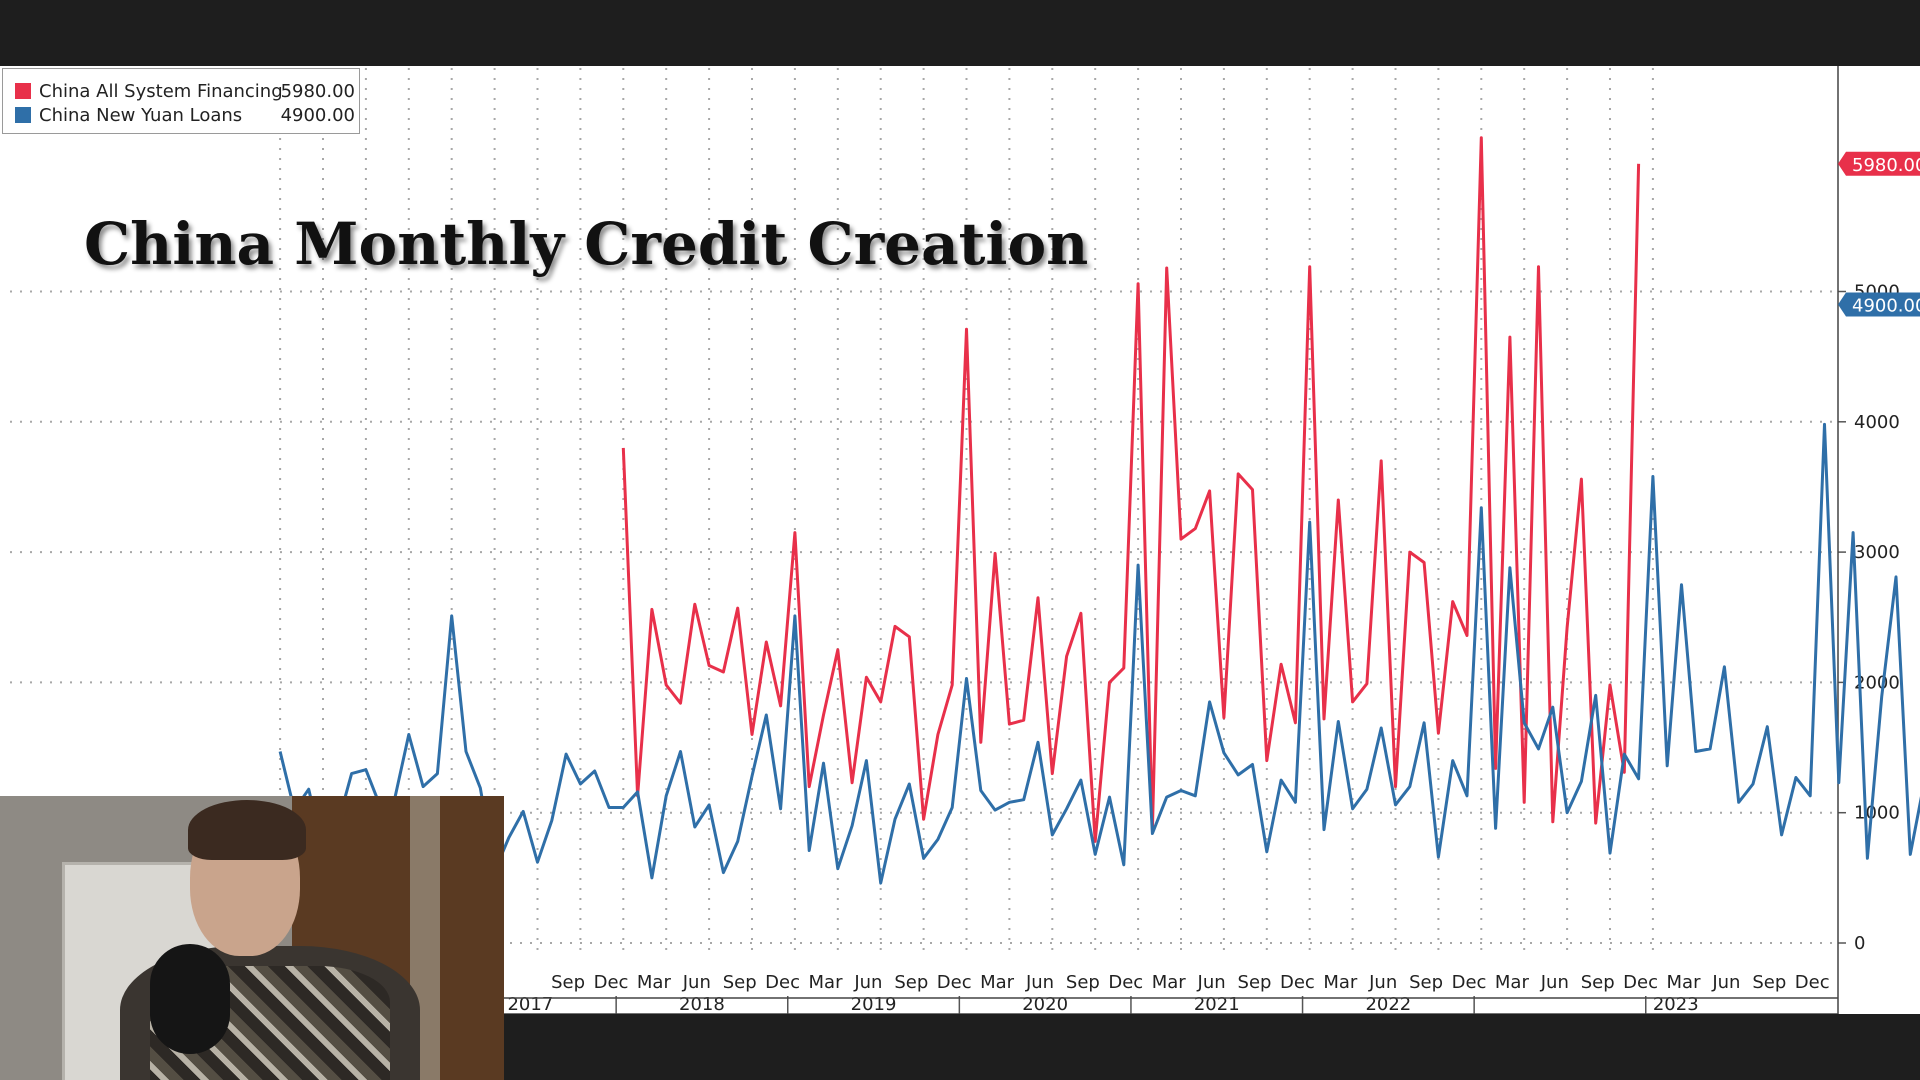  What do you see at coordinates (317, 91) in the screenshot?
I see `legend-value: 5980.00` at bounding box center [317, 91].